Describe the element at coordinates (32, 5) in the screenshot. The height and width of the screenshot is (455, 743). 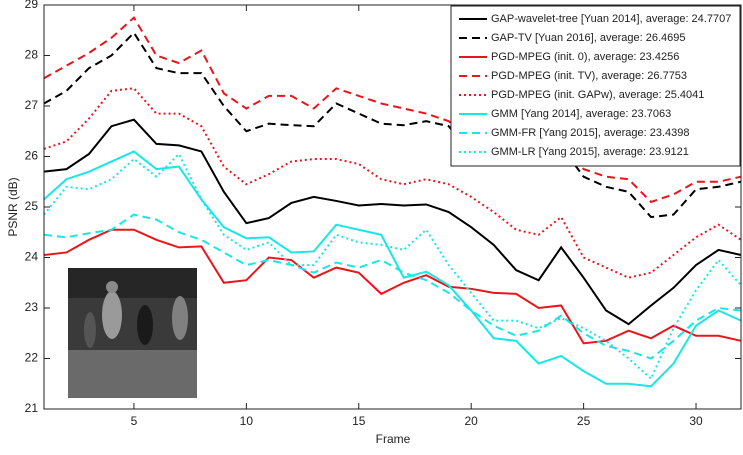
I see `y-tick-label: 29` at that location.